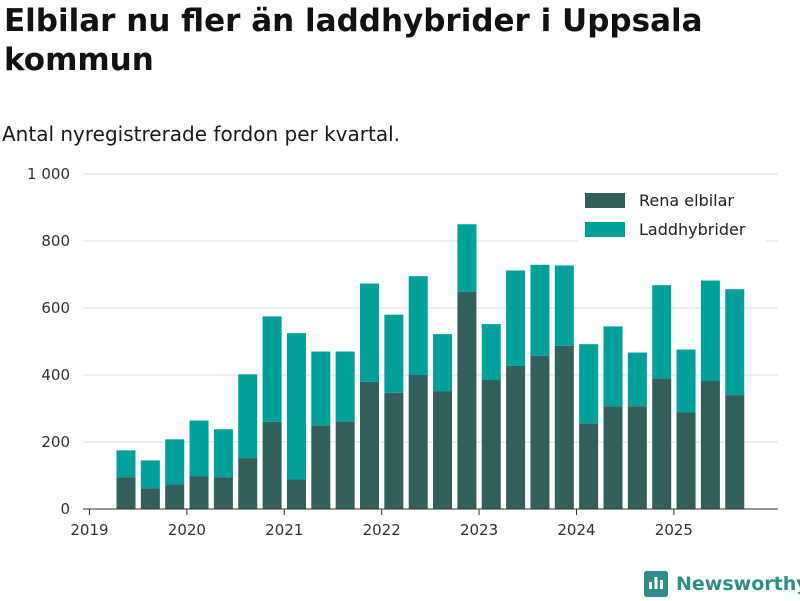 The width and height of the screenshot is (800, 601). What do you see at coordinates (201, 134) in the screenshot?
I see `chart-subtitle: Antal nyregistrerade fordon per kvartal.` at bounding box center [201, 134].